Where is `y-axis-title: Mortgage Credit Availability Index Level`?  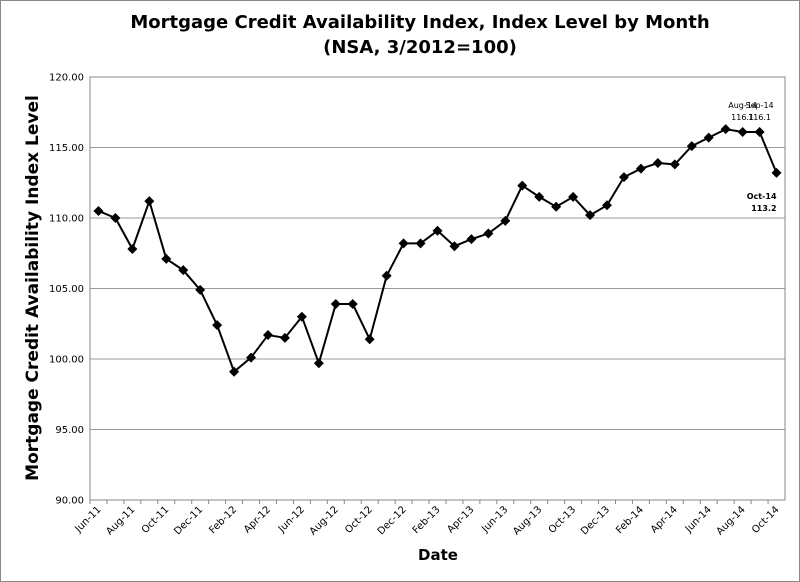
y-axis-title: Mortgage Credit Availability Index Level is located at coordinates (33, 288).